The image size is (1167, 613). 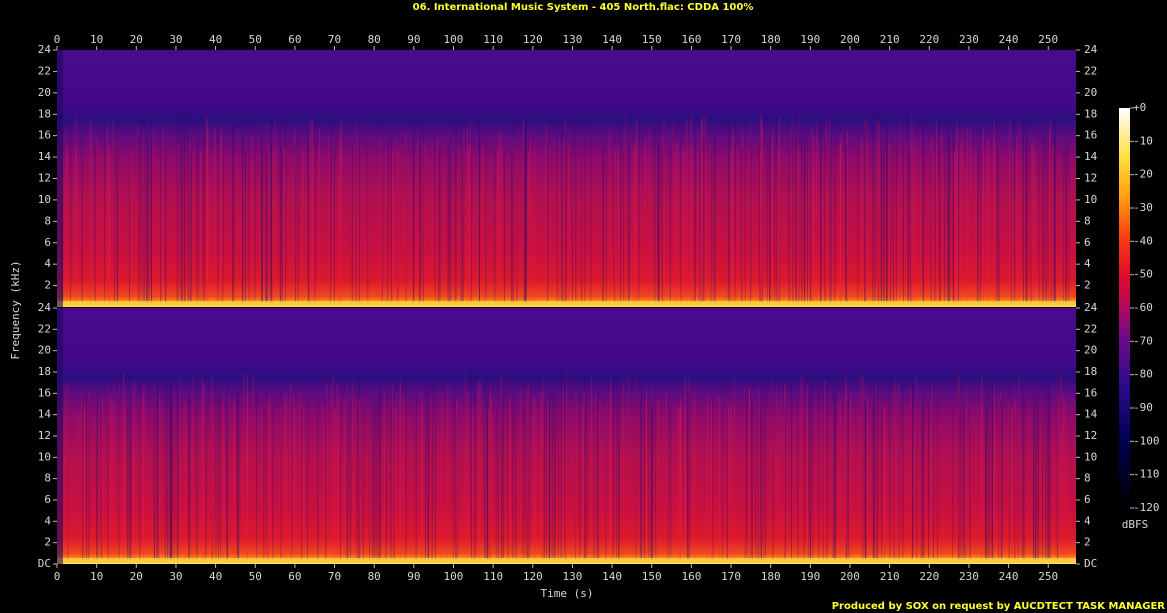 What do you see at coordinates (1146, 440) in the screenshot?
I see `colorbar-tick-label: -100` at bounding box center [1146, 440].